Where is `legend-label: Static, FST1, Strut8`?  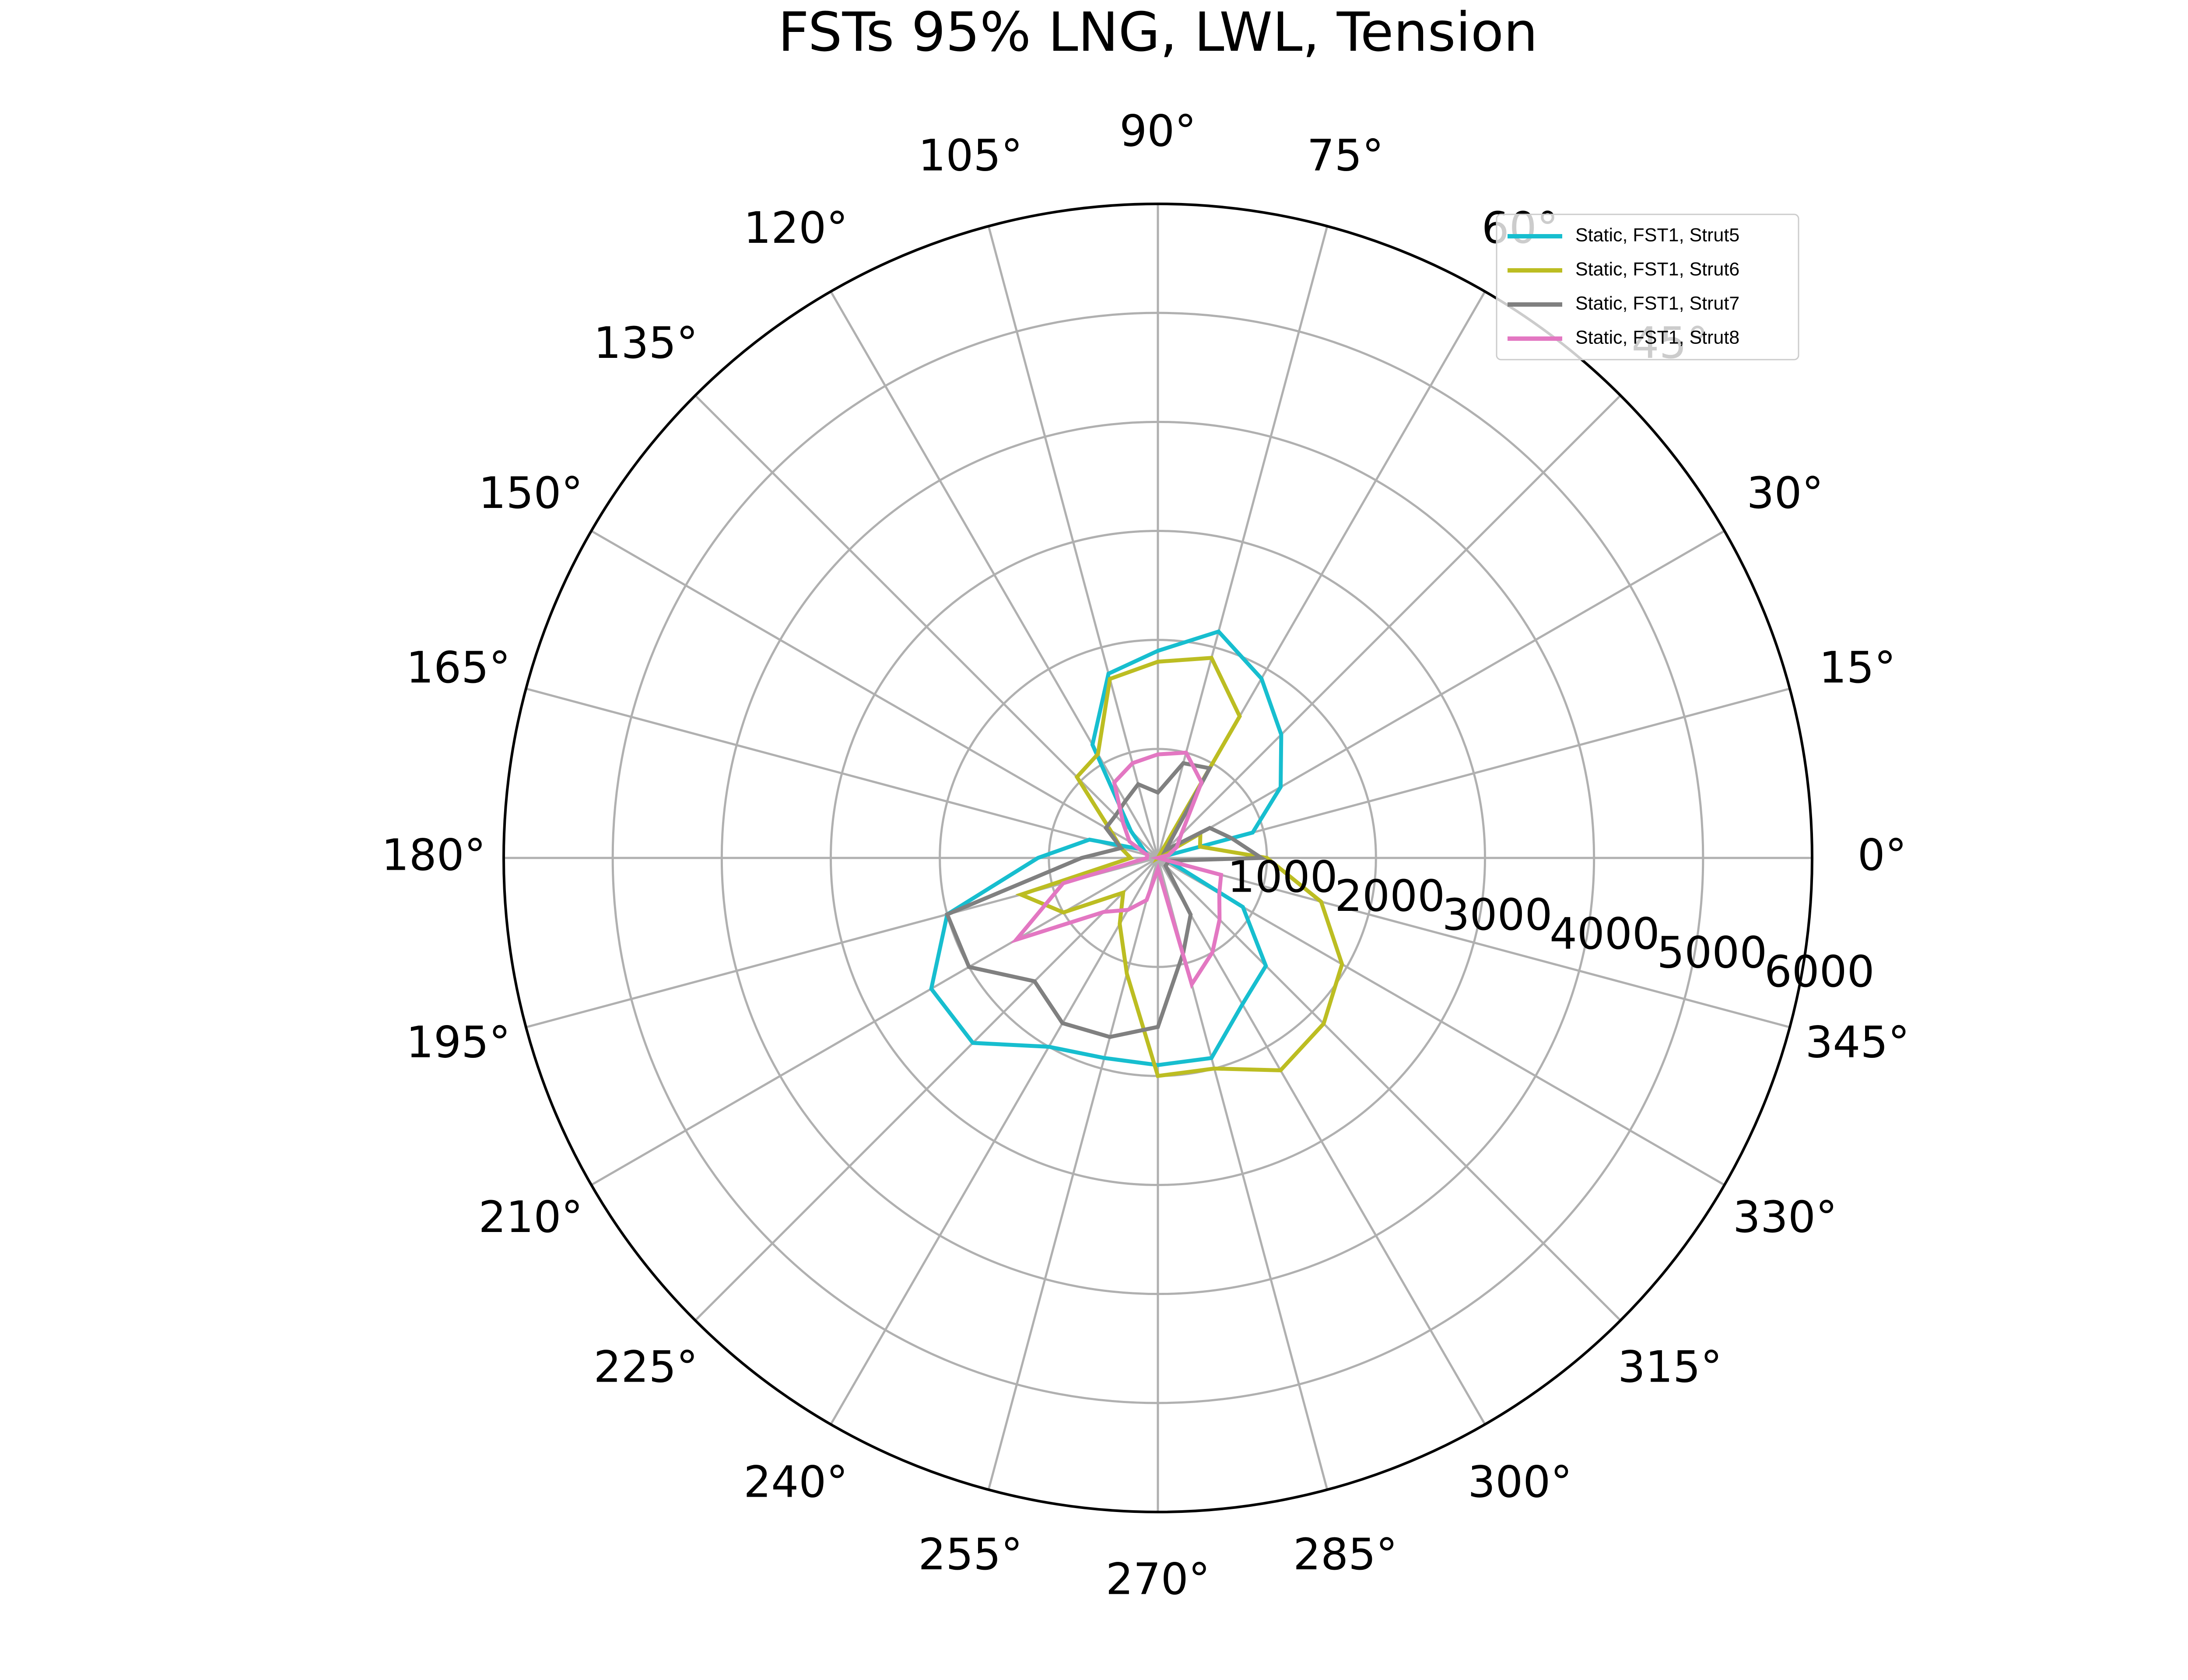 legend-label: Static, FST1, Strut8 is located at coordinates (1657, 337).